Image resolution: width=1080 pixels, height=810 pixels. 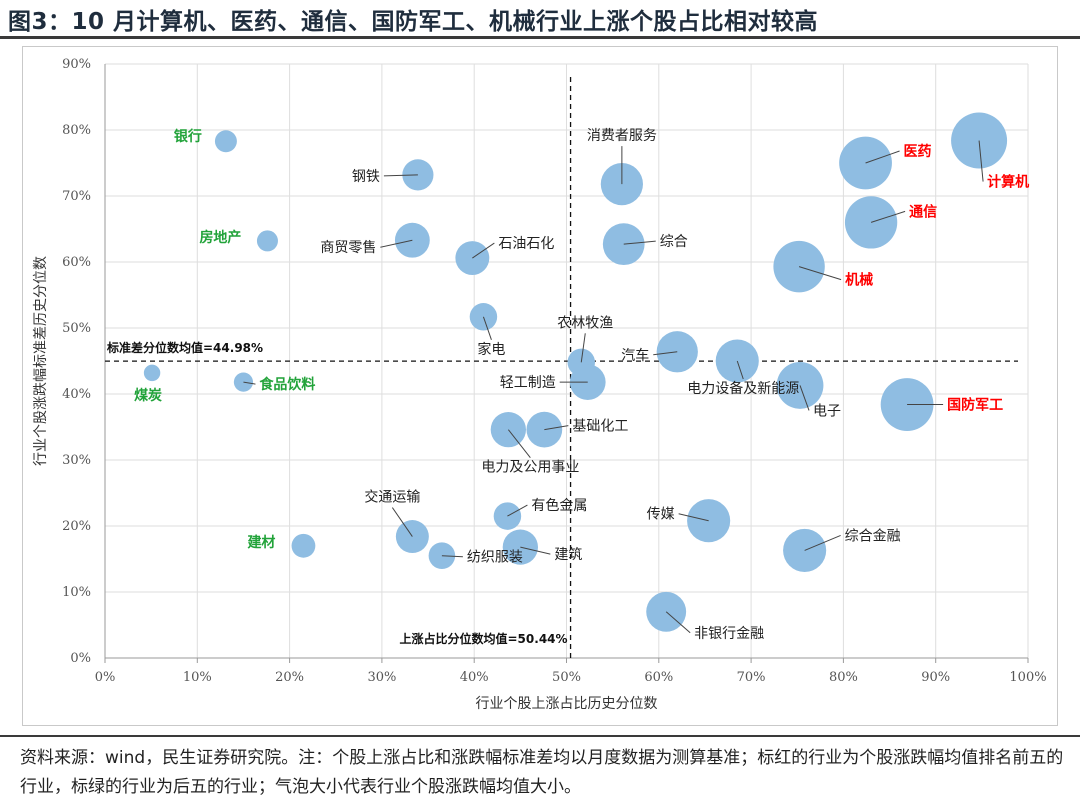 I want to click on chart-title: 图3：10 月计算机、医药、通信、国防军工、机械行业上涨个股占比相对较高, so click(x=413, y=22).